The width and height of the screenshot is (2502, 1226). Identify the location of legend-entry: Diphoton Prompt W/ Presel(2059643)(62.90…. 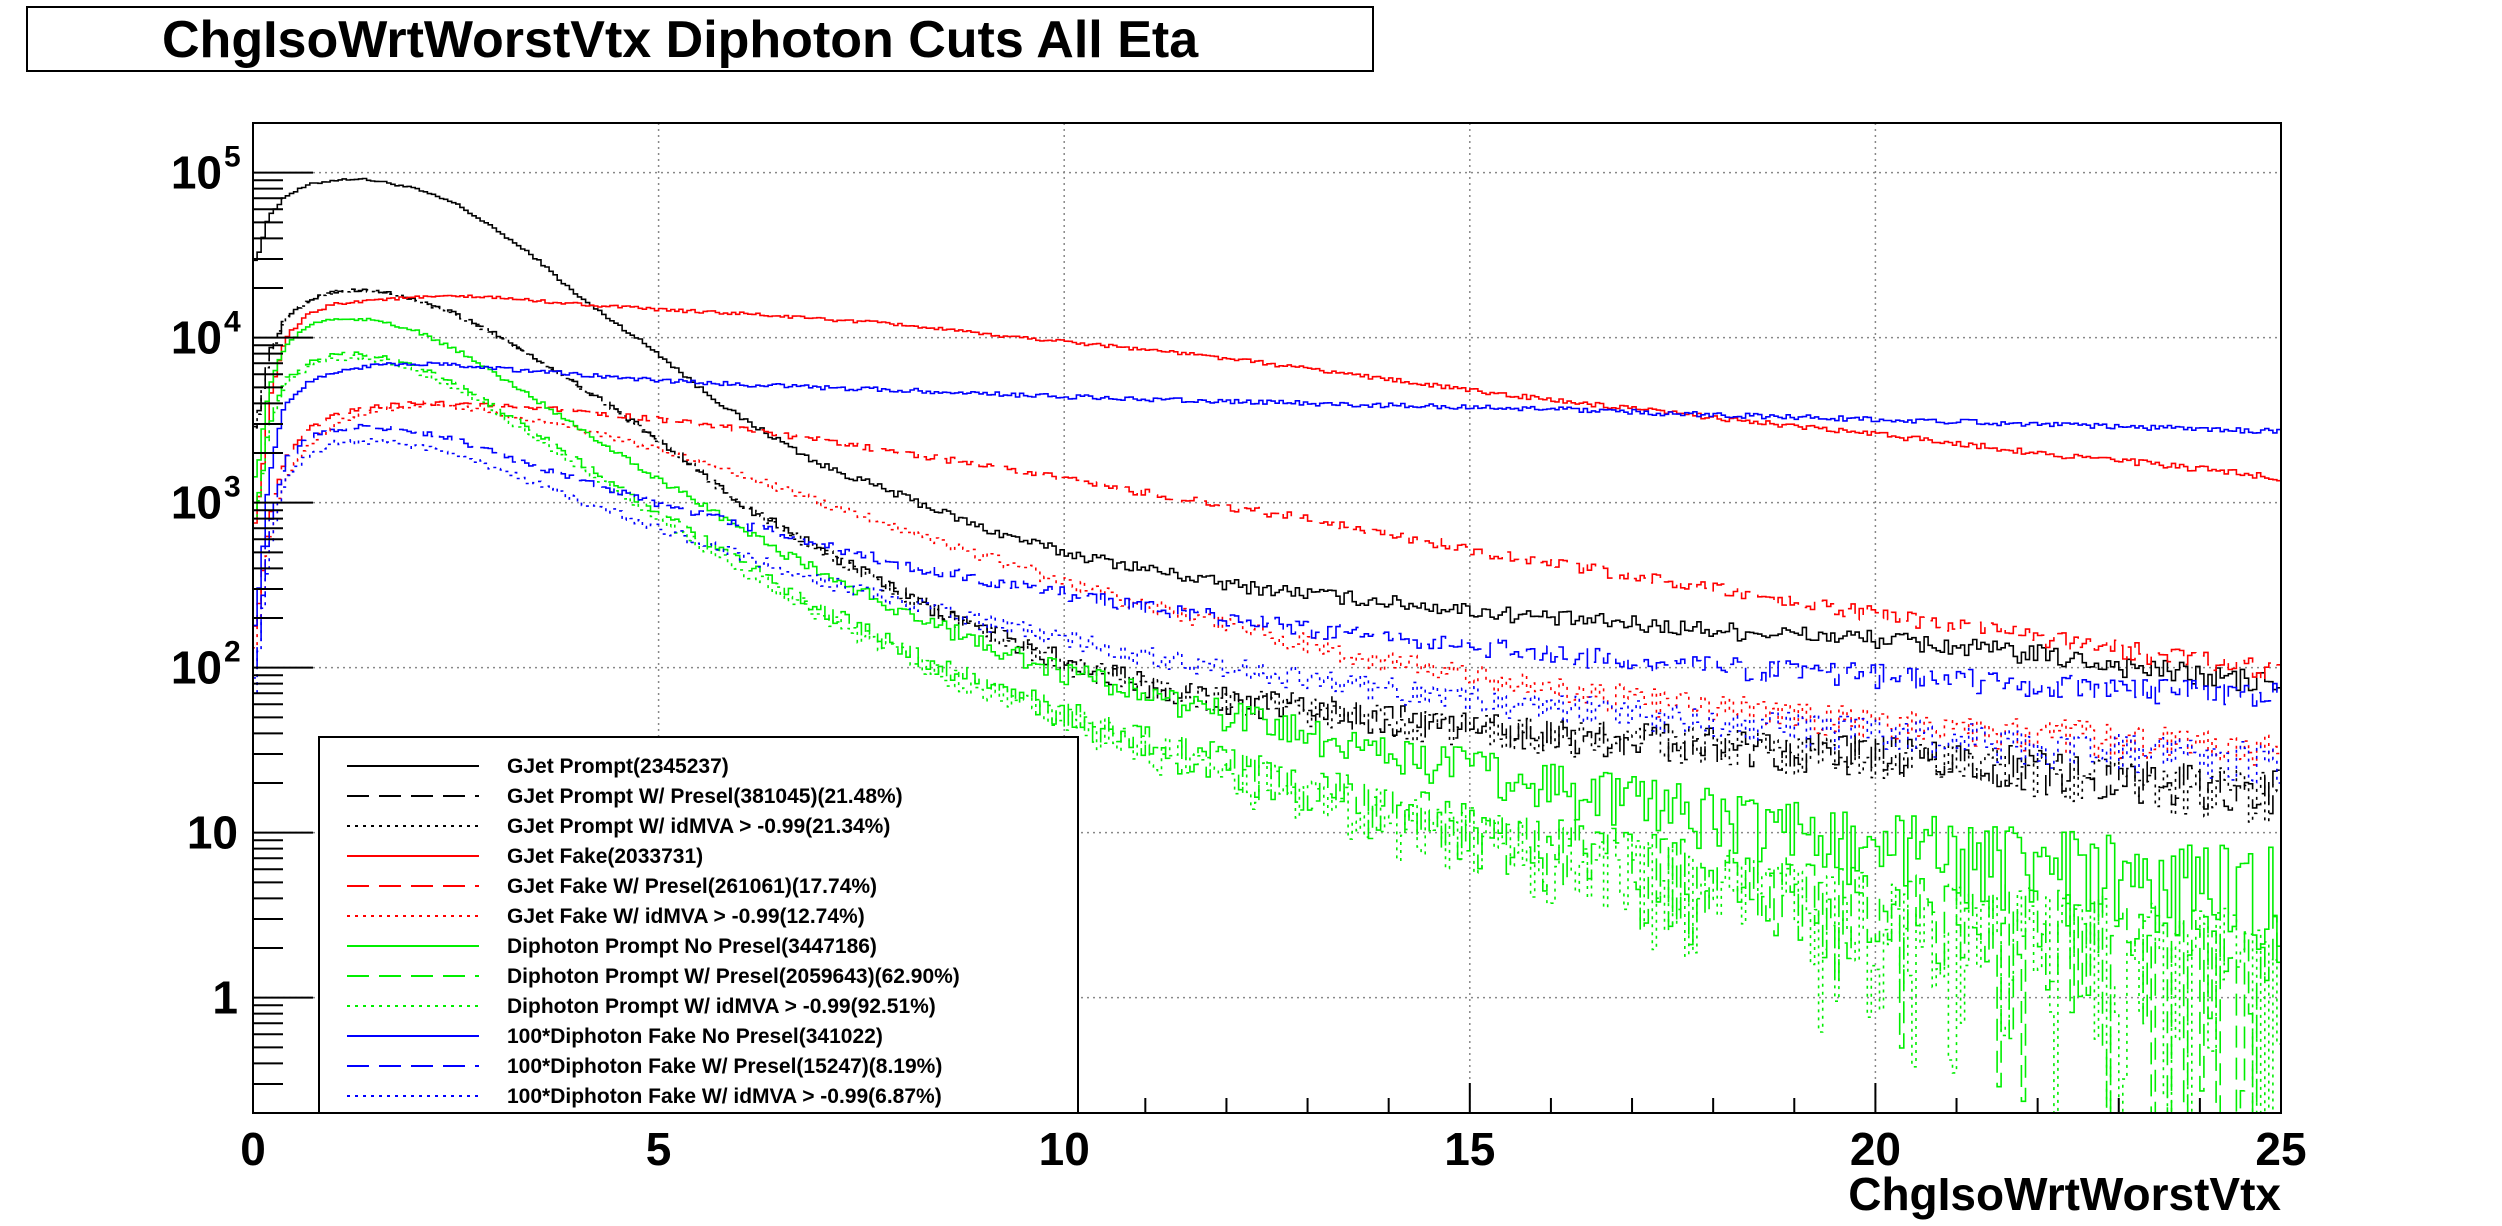
(733, 976).